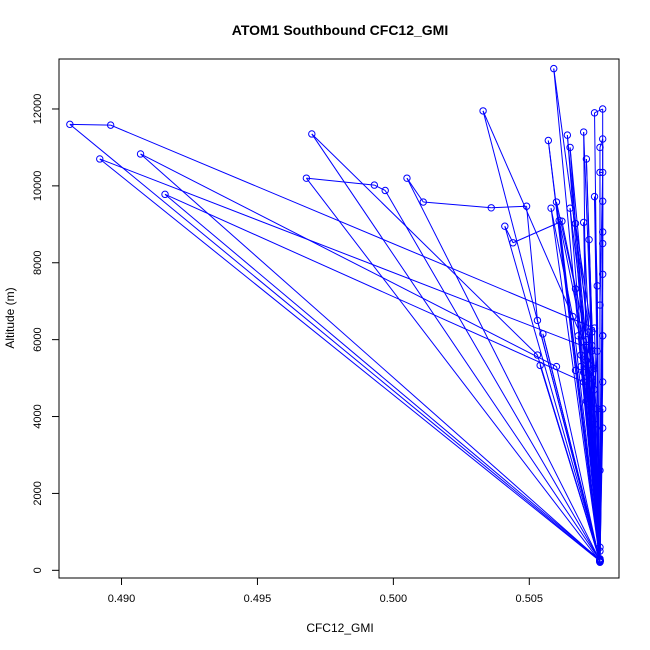 This screenshot has height=650, width=650. What do you see at coordinates (122, 599) in the screenshot?
I see `x-tick-label: 0.490` at bounding box center [122, 599].